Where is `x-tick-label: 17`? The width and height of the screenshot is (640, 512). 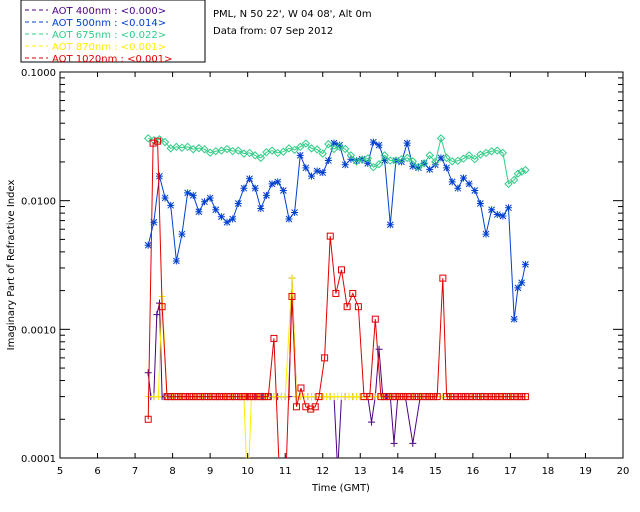
x-tick-label: 17 is located at coordinates (510, 471).